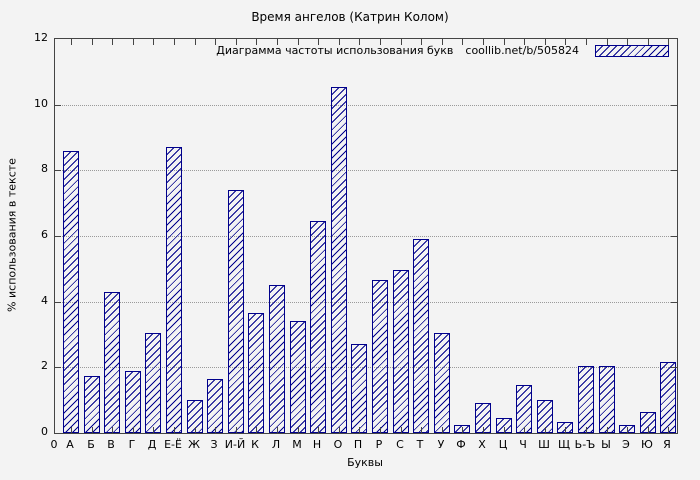  Describe the element at coordinates (236, 311) in the screenshot. I see `bar-И-Й` at that location.